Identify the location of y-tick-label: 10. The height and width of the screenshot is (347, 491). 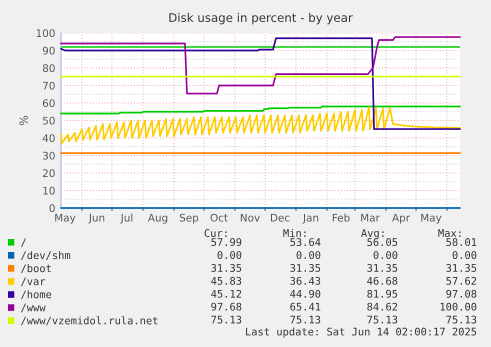
(49, 190).